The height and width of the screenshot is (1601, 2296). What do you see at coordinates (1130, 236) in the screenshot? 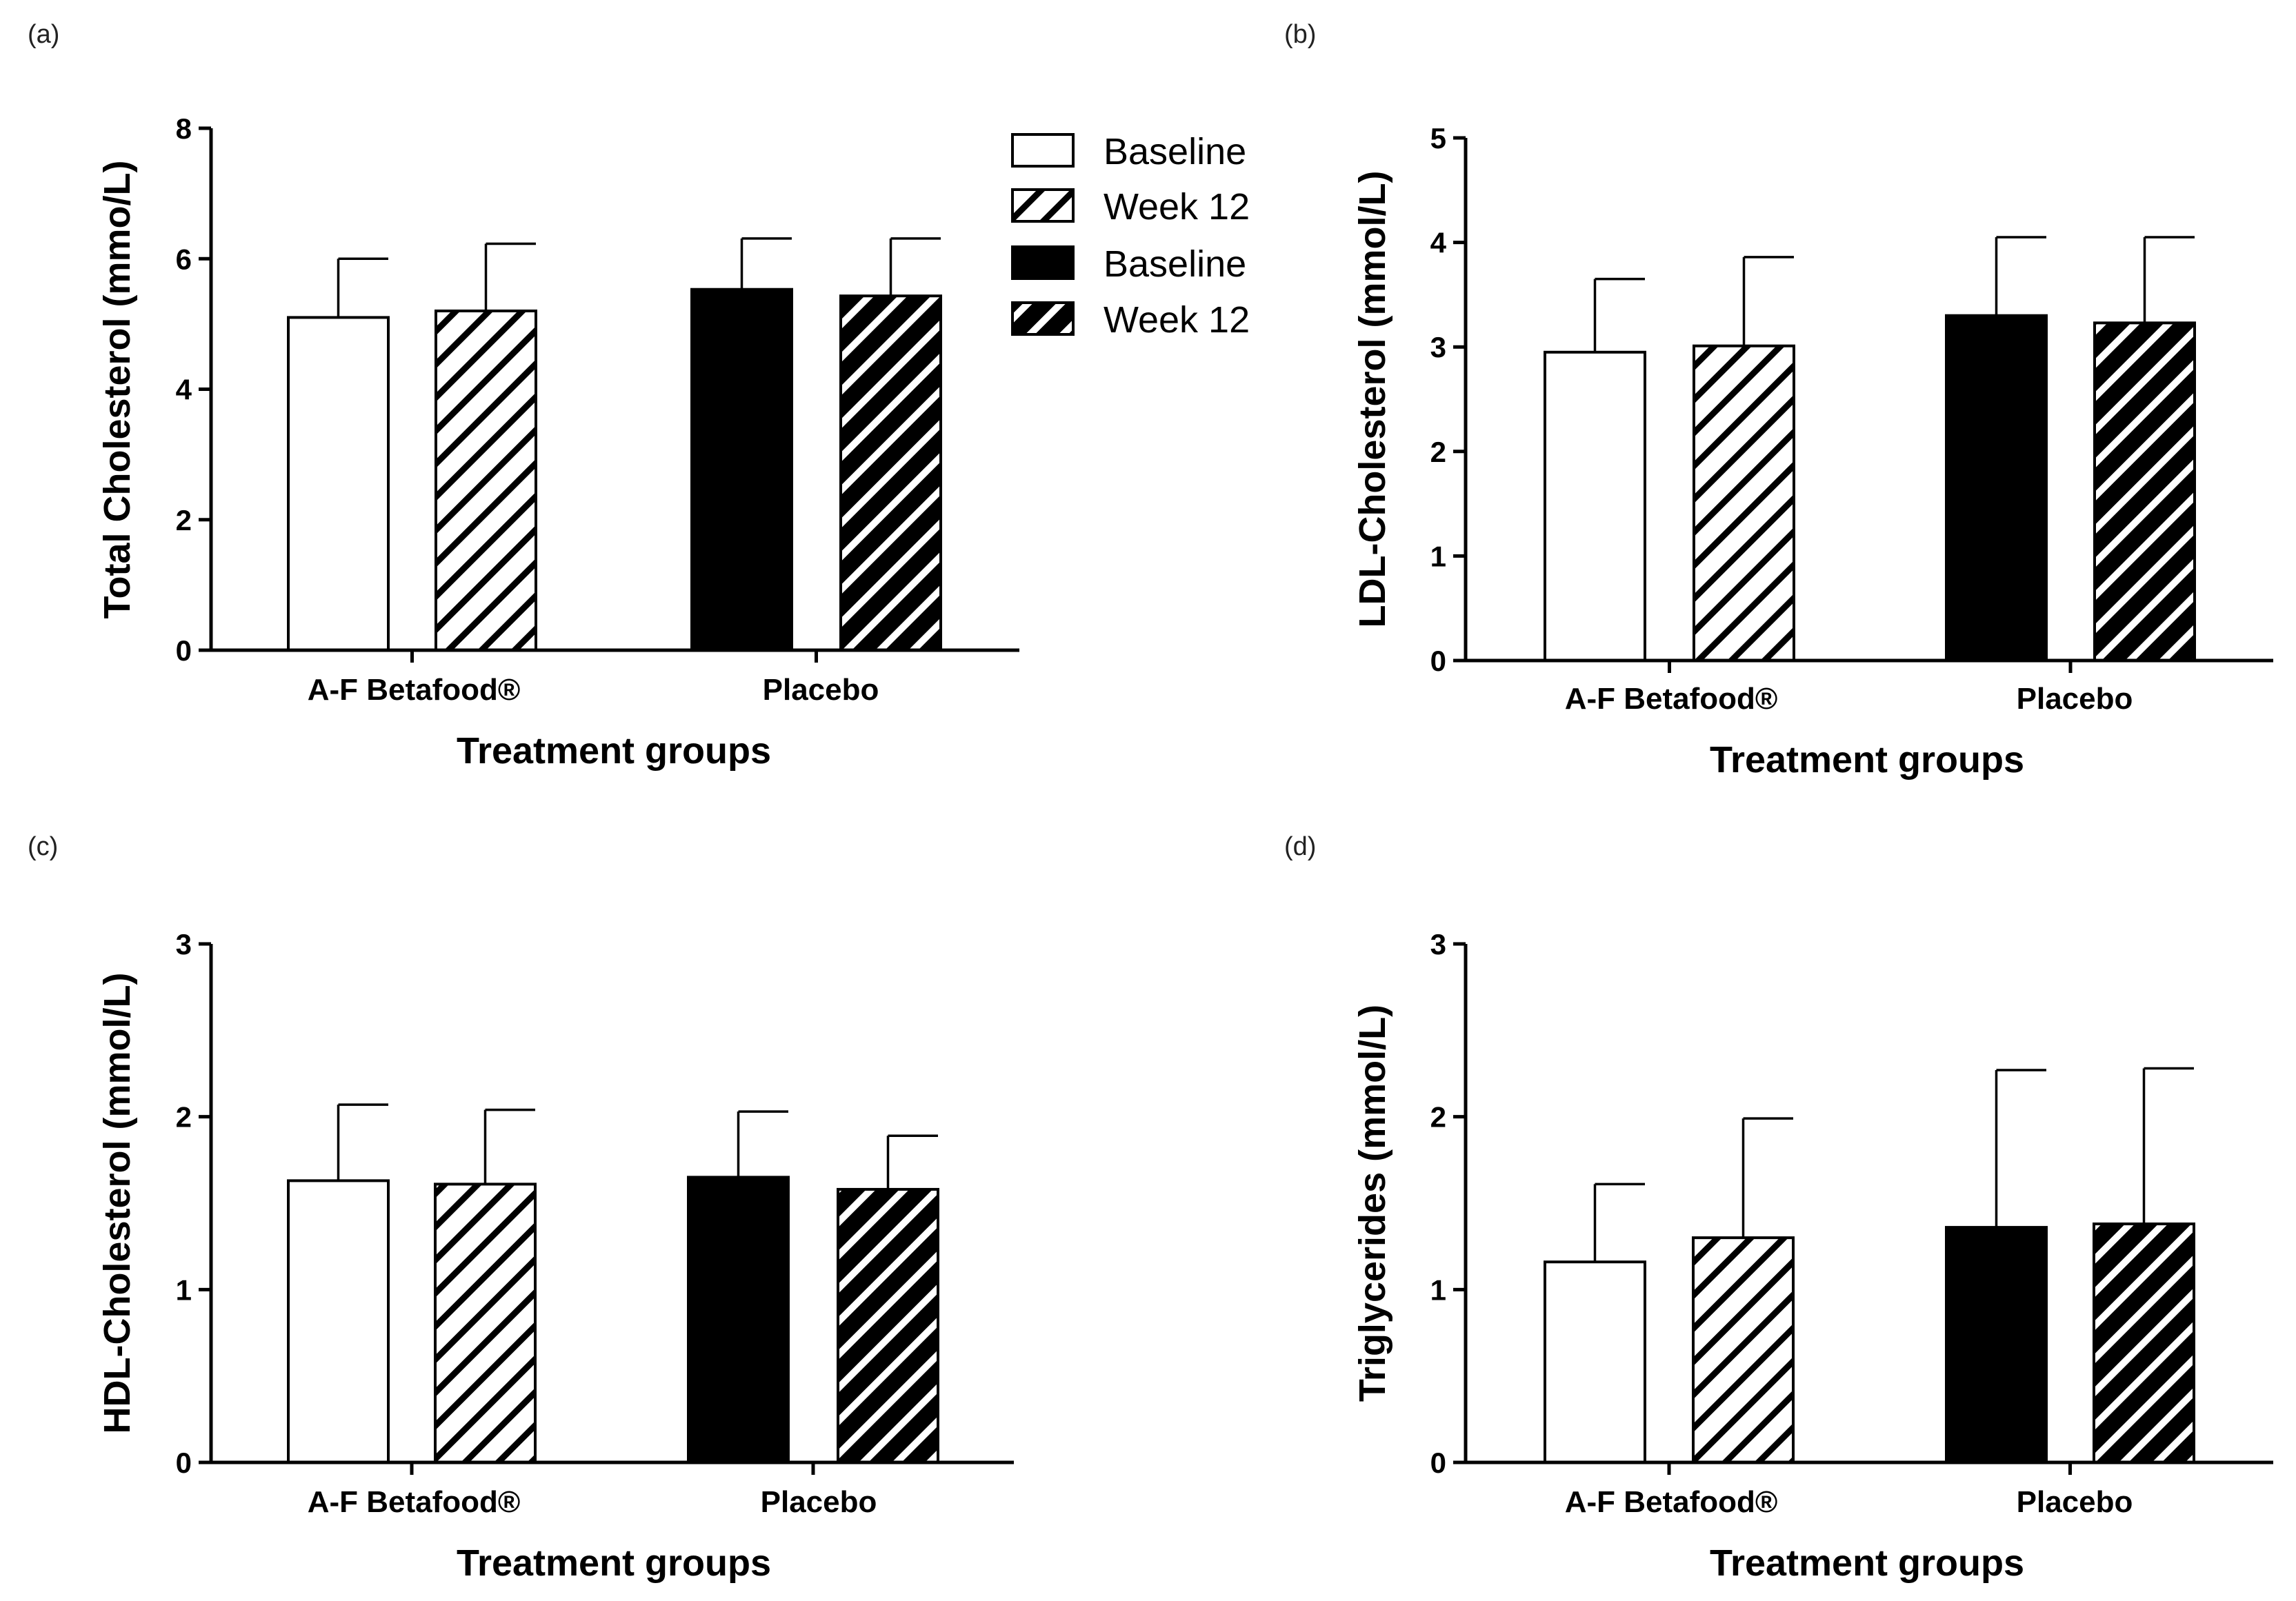
I see `legend: Baseline Week 12 Baseline Week 12` at bounding box center [1130, 236].